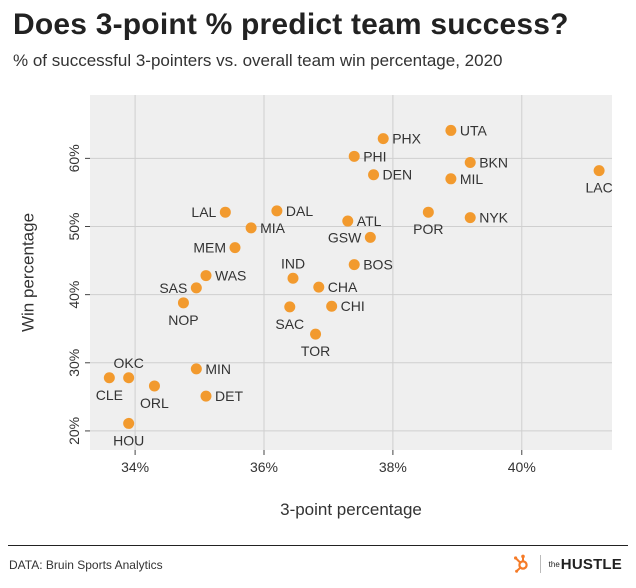 The width and height of the screenshot is (636, 588). Describe the element at coordinates (28, 272) in the screenshot. I see `y-axis-label: Win percentage` at that location.